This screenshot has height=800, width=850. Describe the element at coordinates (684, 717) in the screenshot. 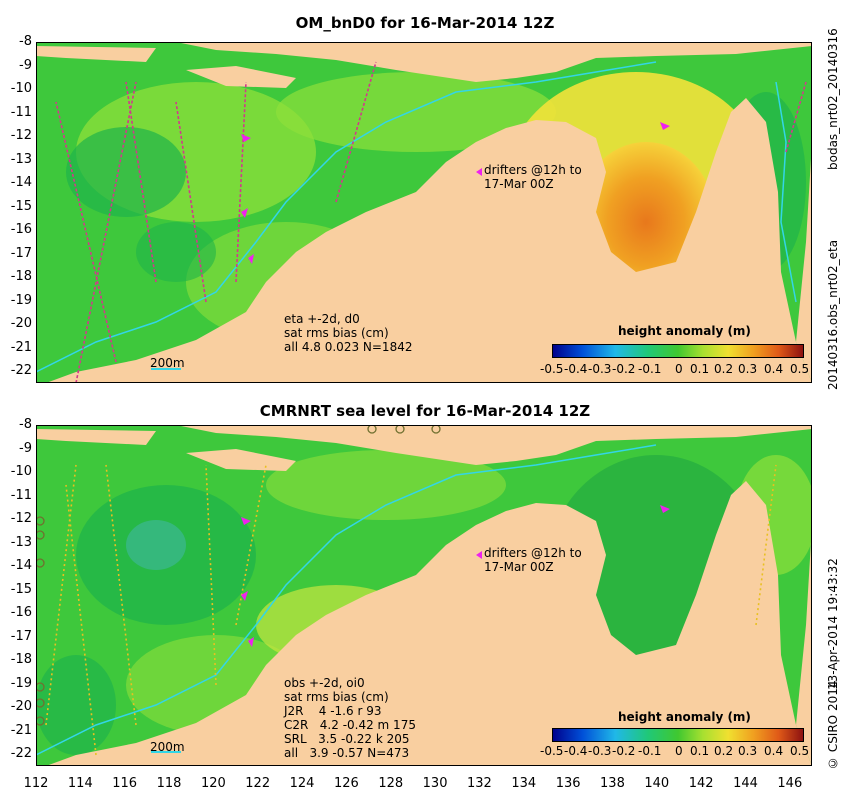

I see `bottom-colorbar-title: height anomaly (m)` at that location.